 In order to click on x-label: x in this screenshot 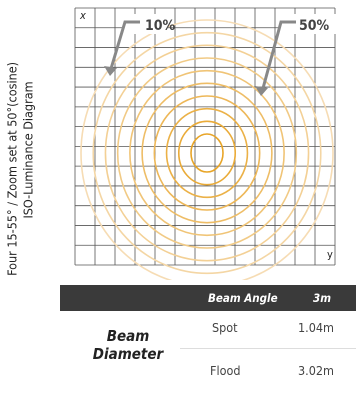, I will do `click(82, 15)`.